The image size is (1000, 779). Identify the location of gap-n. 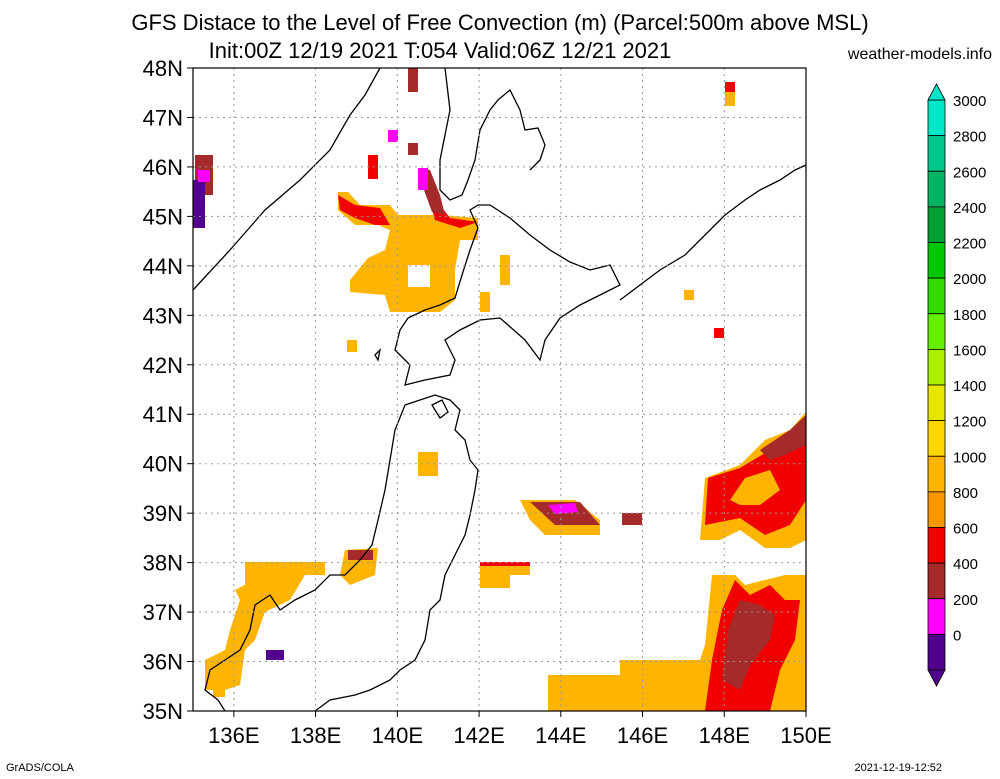
(419, 276).